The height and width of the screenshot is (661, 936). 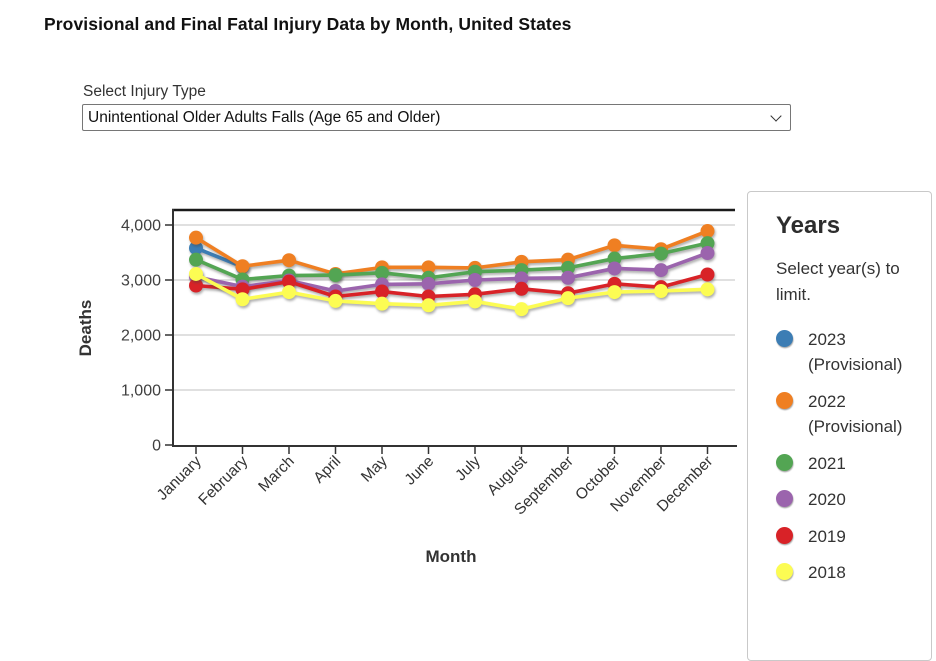 What do you see at coordinates (521, 278) in the screenshot?
I see `data-point-2020-august` at bounding box center [521, 278].